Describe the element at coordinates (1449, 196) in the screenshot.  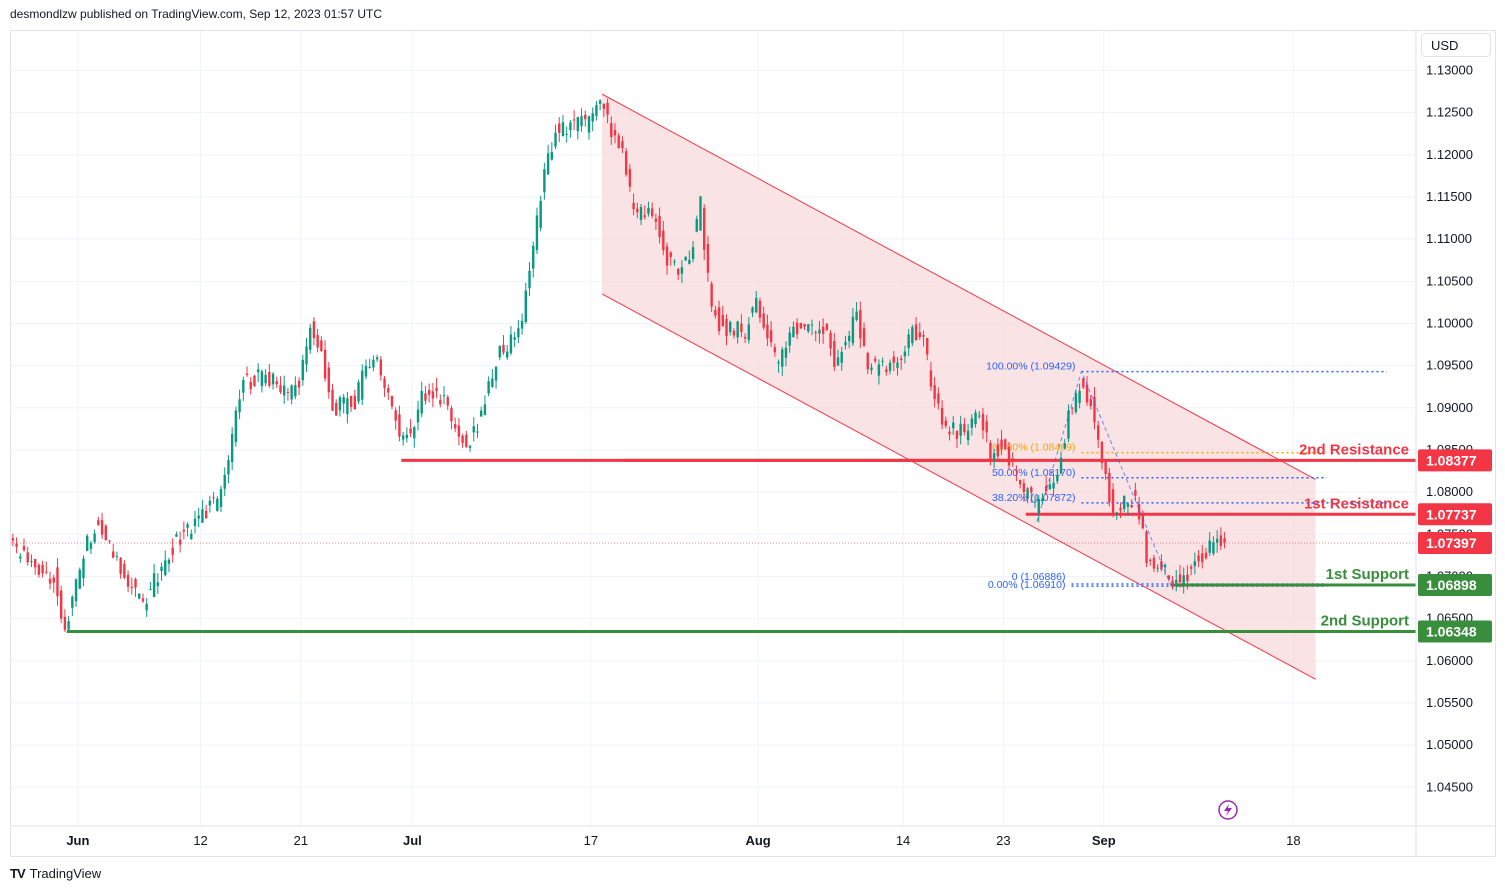
I see `price-tick-label: 1.11500` at that location.